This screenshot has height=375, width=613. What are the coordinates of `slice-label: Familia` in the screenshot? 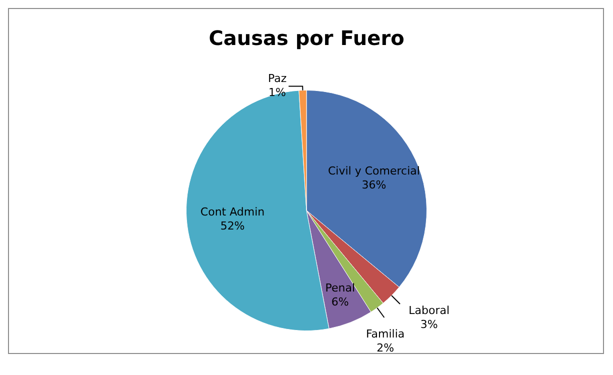 It's located at (385, 334).